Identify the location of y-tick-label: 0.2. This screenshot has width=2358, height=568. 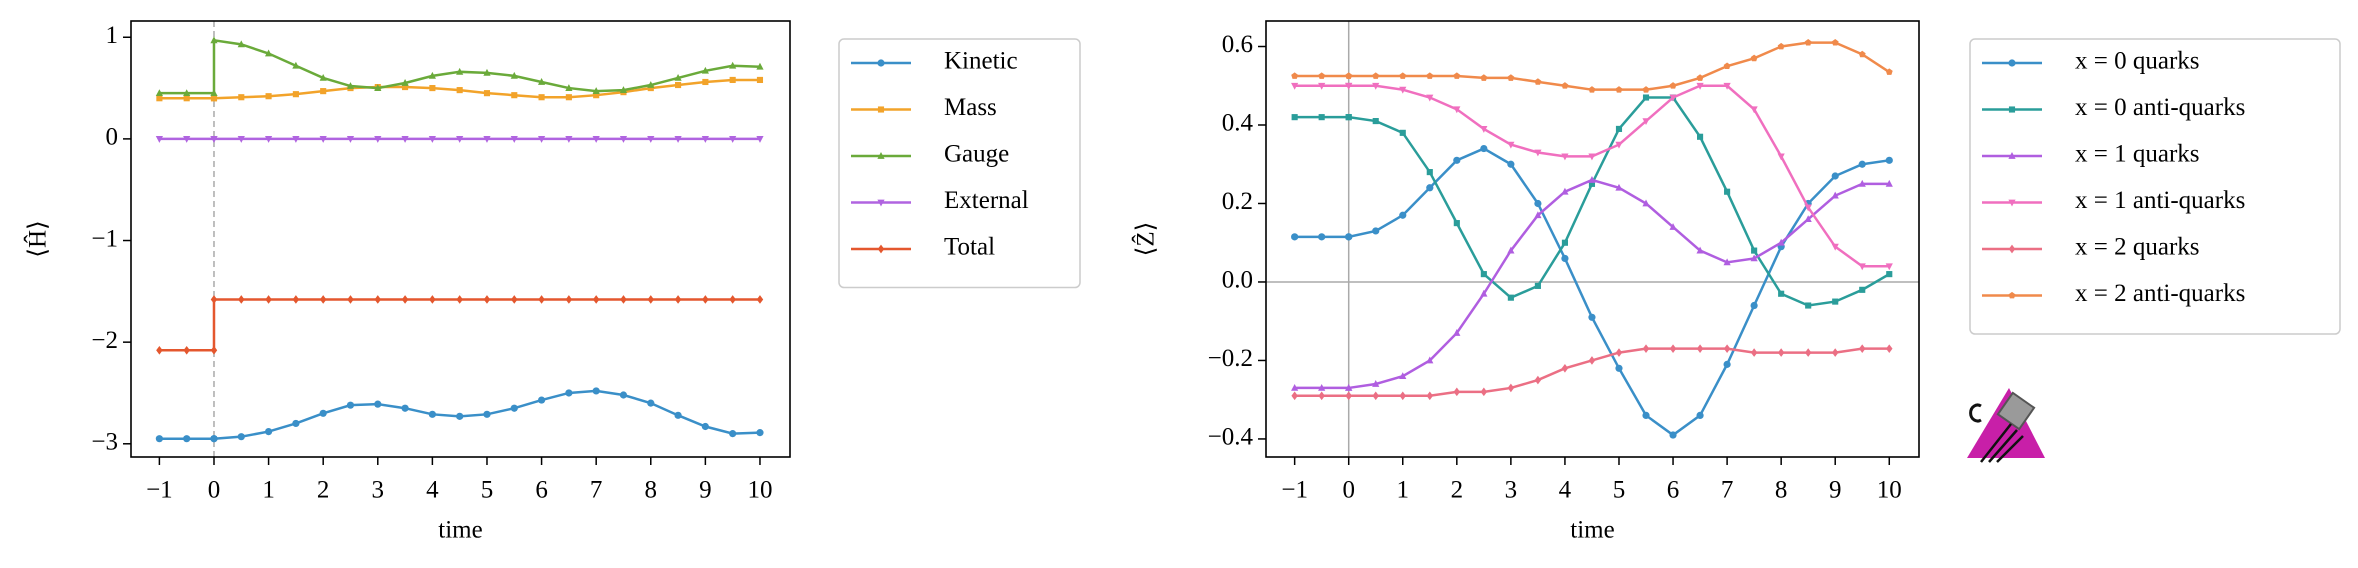
(1237, 201).